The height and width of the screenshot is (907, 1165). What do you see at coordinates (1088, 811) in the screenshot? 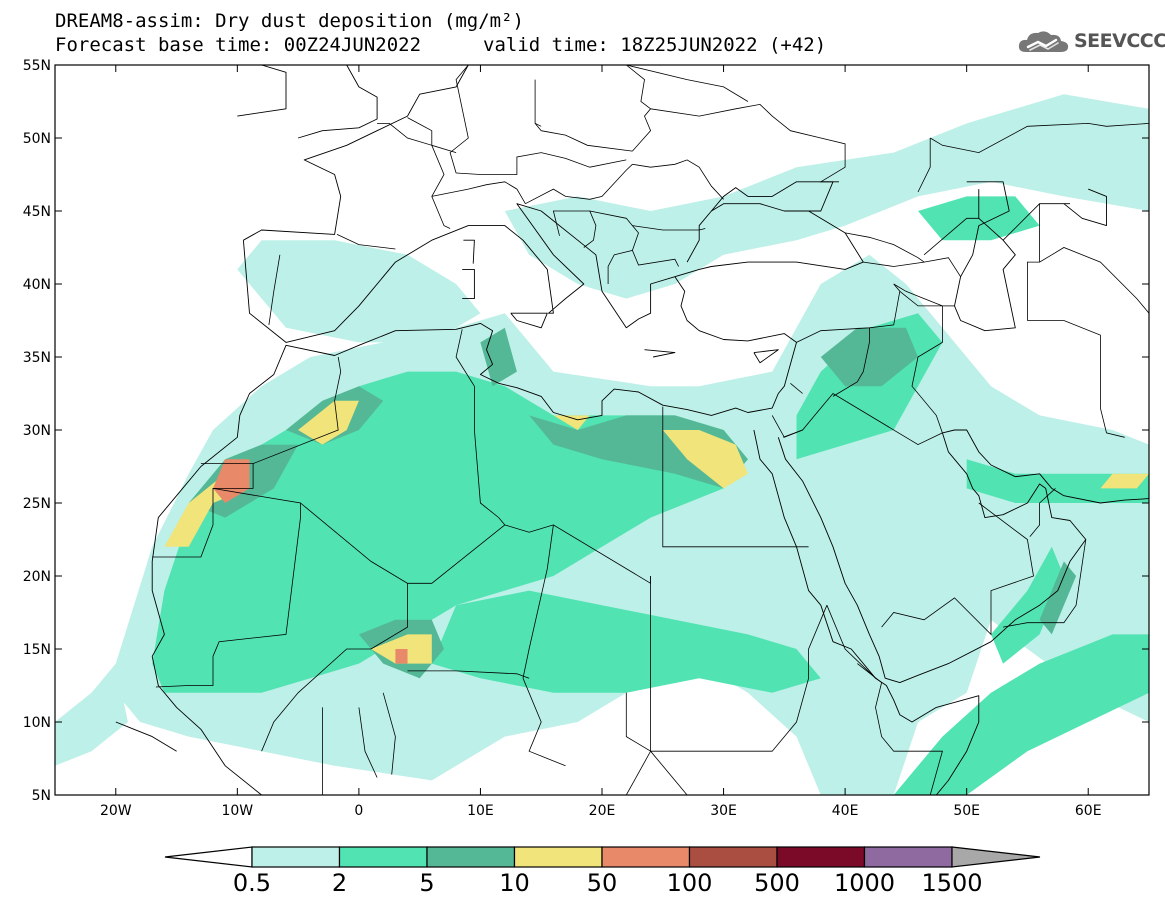
I see `lon-tick-label: 60E` at bounding box center [1088, 811].